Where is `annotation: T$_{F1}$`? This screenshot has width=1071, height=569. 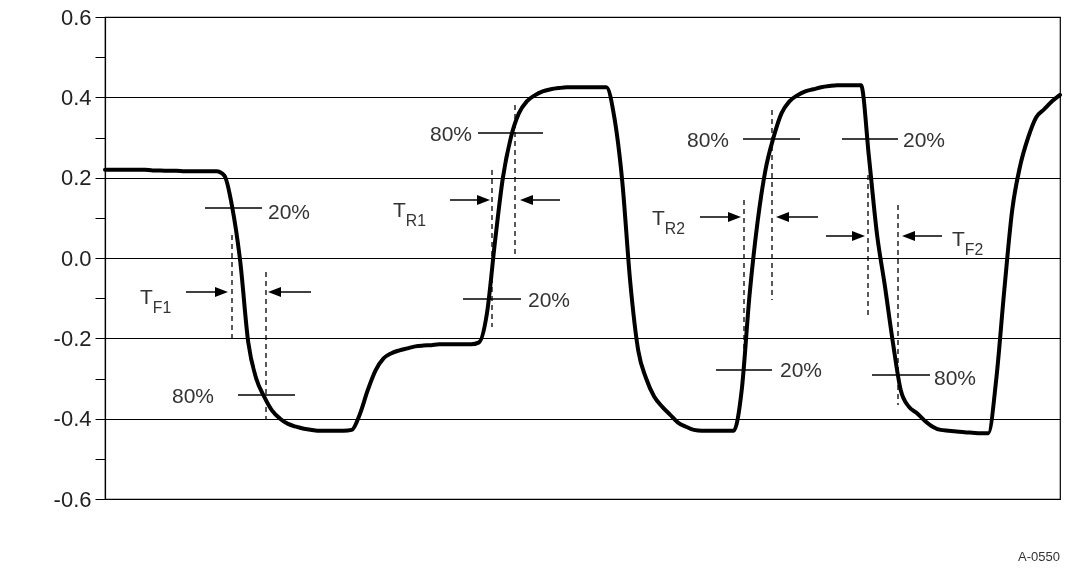
annotation: T$_{F1}$ is located at coordinates (156, 300).